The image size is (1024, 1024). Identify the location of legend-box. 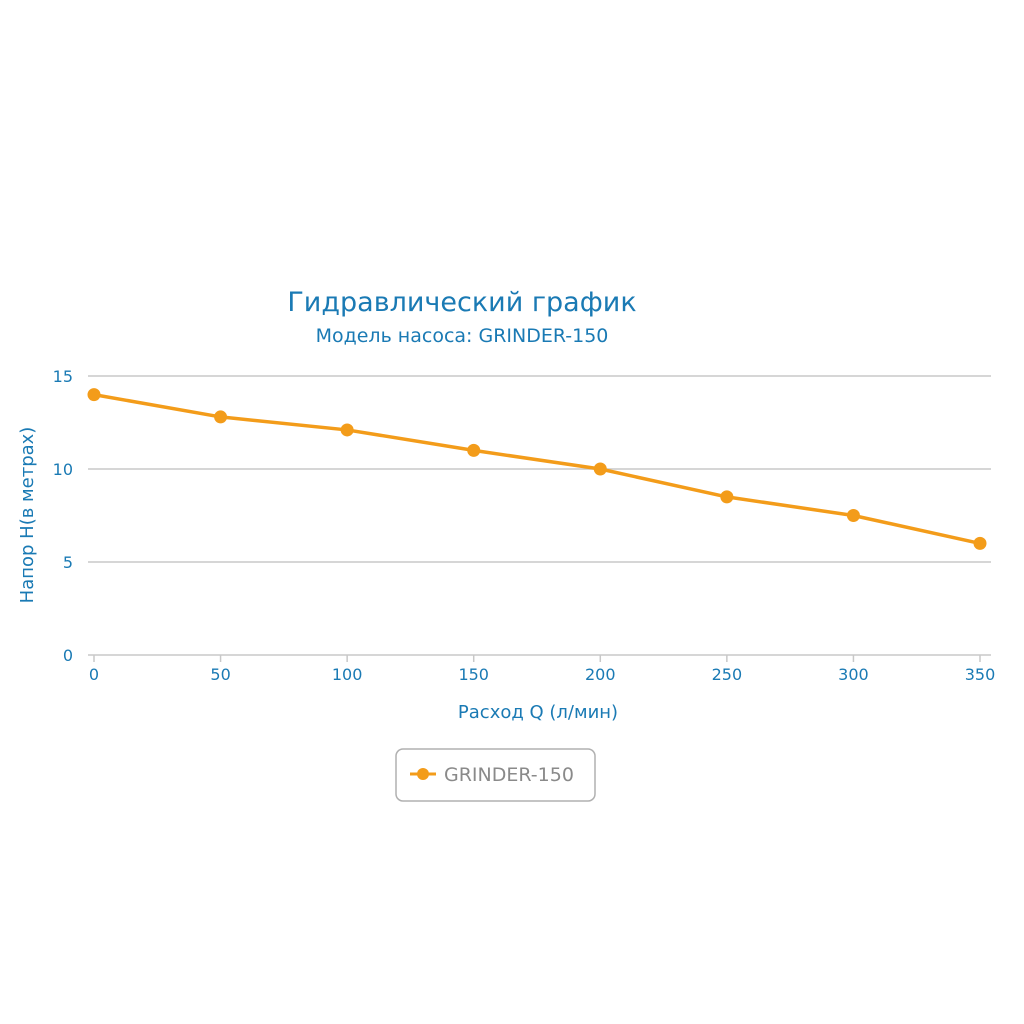
(495, 775).